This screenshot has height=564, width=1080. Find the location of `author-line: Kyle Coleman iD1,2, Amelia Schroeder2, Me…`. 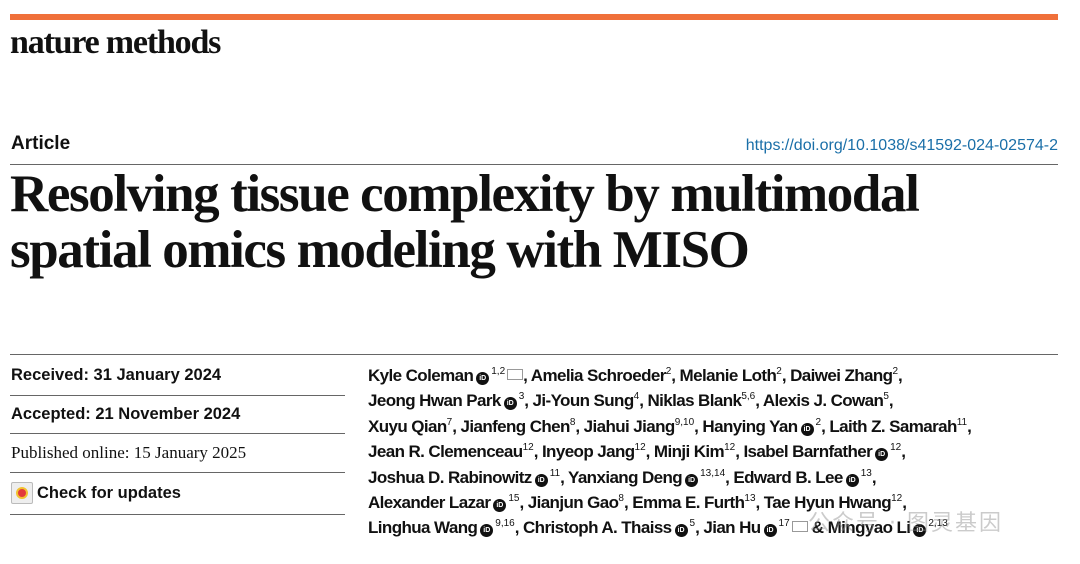

author-line: Kyle Coleman iD1,2, Amelia Schroeder2, Me… is located at coordinates (635, 375).